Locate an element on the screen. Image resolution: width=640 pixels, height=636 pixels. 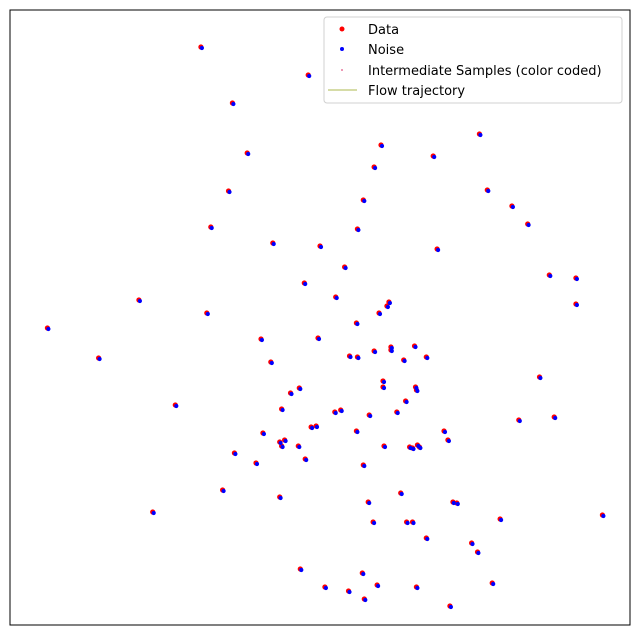
legend-label-noise: Noise is located at coordinates (386, 50).